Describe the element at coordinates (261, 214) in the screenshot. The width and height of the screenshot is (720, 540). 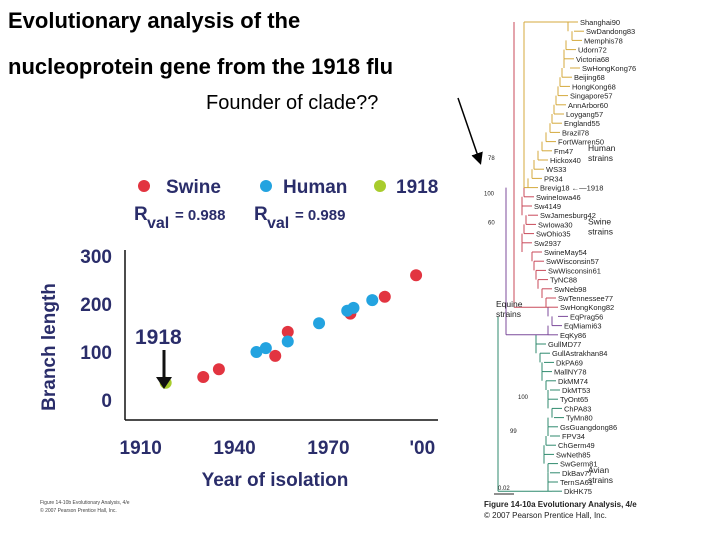
I see `rval-human-r: R` at that location.